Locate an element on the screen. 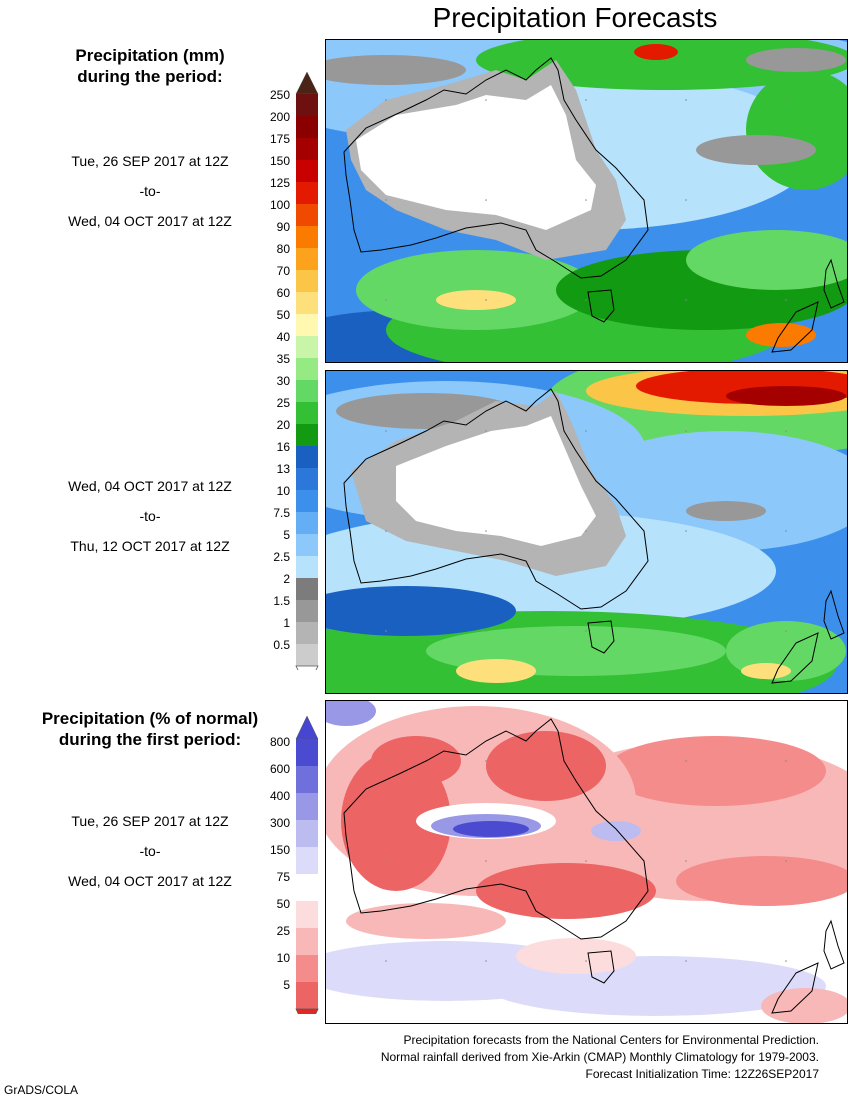 This screenshot has height=1100, width=850. colorbar-tick-label: 400 is located at coordinates (279, 796).